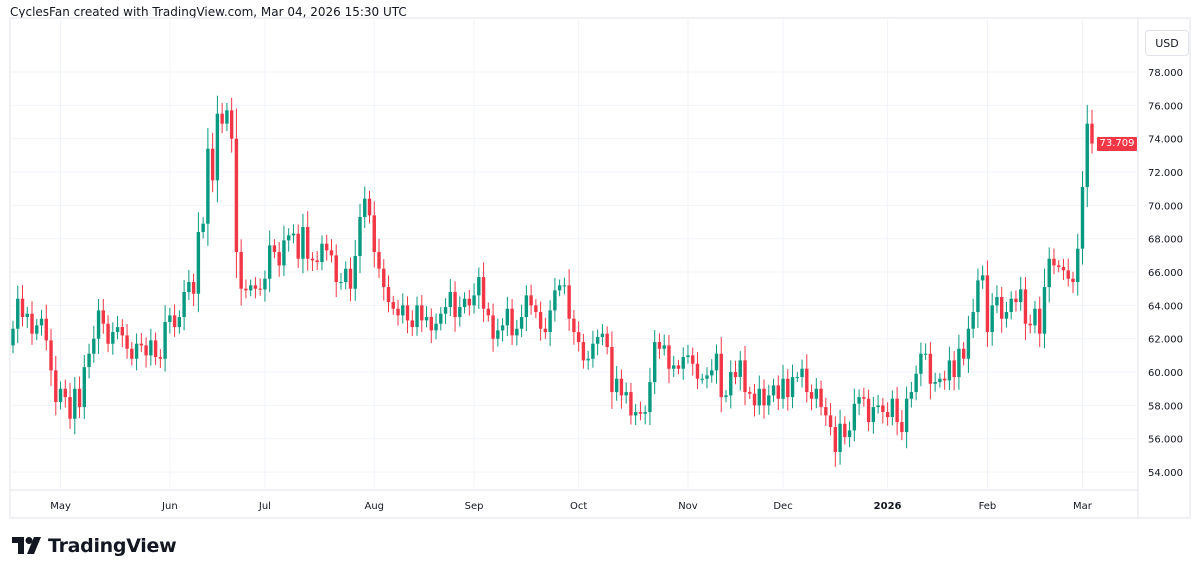  I want to click on tradingview-logo: TradingView, so click(94, 546).